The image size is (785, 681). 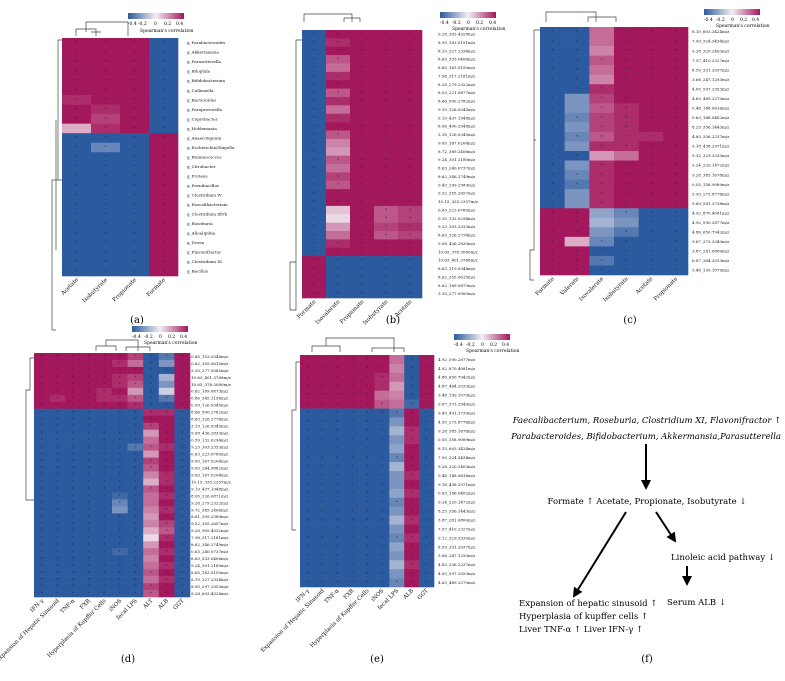 I want to click on row-label: 8.59_331.2037m/z, so click(x=710, y=69).